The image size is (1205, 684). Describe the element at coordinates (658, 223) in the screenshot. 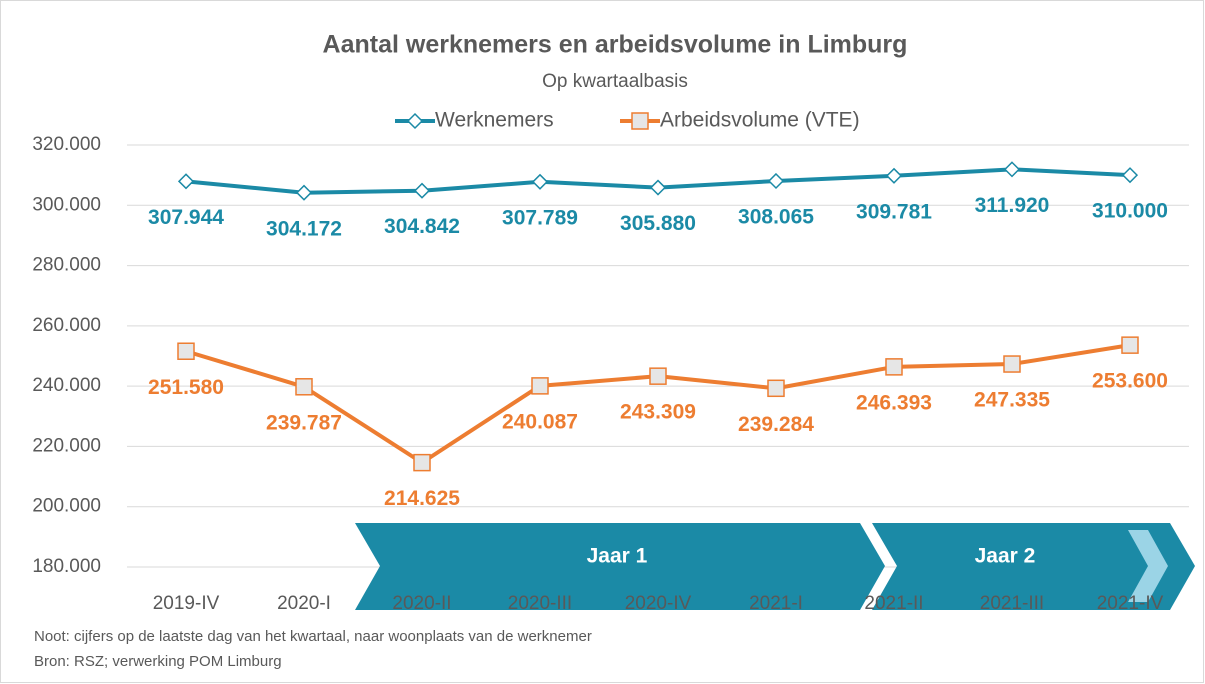

I see `data-label: 305.880` at that location.